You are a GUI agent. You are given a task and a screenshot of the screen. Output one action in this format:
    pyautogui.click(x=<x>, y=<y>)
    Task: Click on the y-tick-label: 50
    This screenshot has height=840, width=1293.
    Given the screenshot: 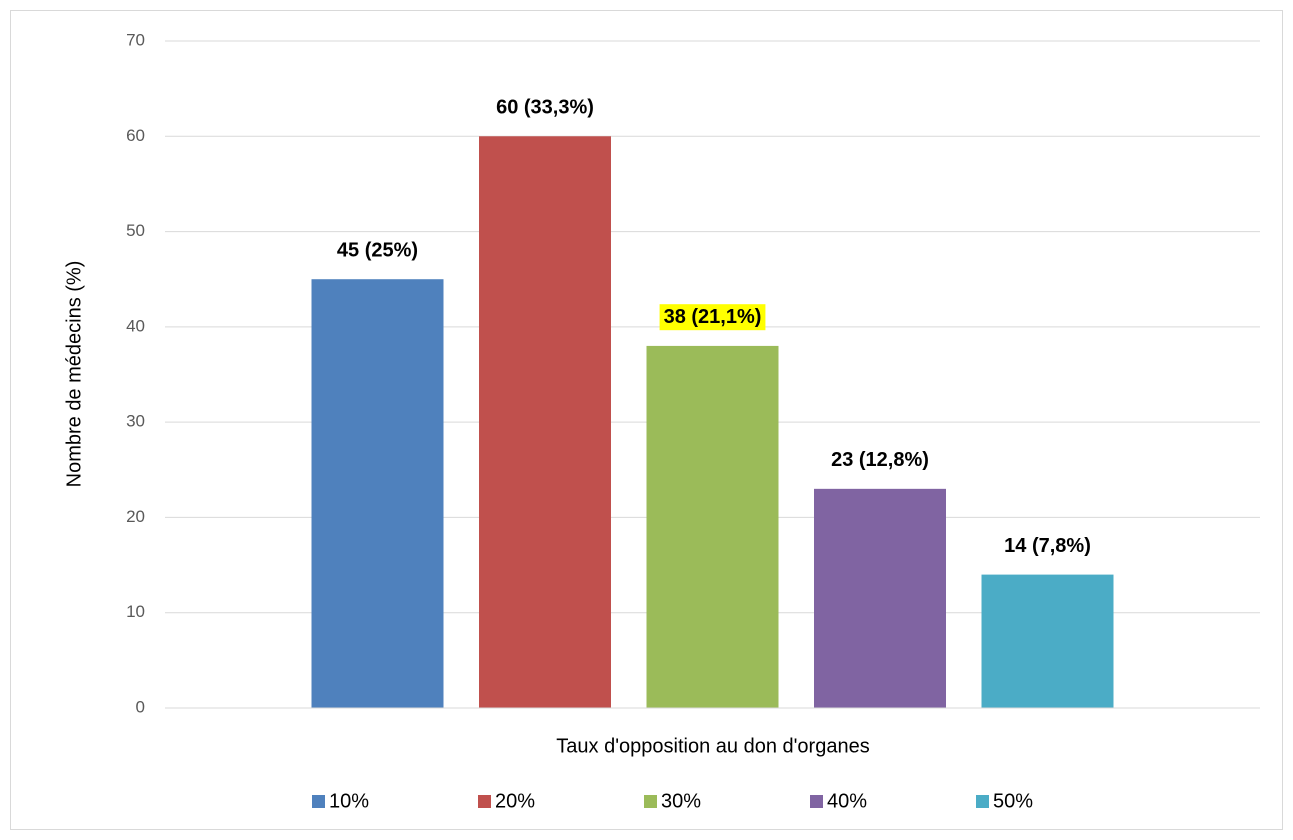 What is the action you would take?
    pyautogui.click(x=135, y=230)
    